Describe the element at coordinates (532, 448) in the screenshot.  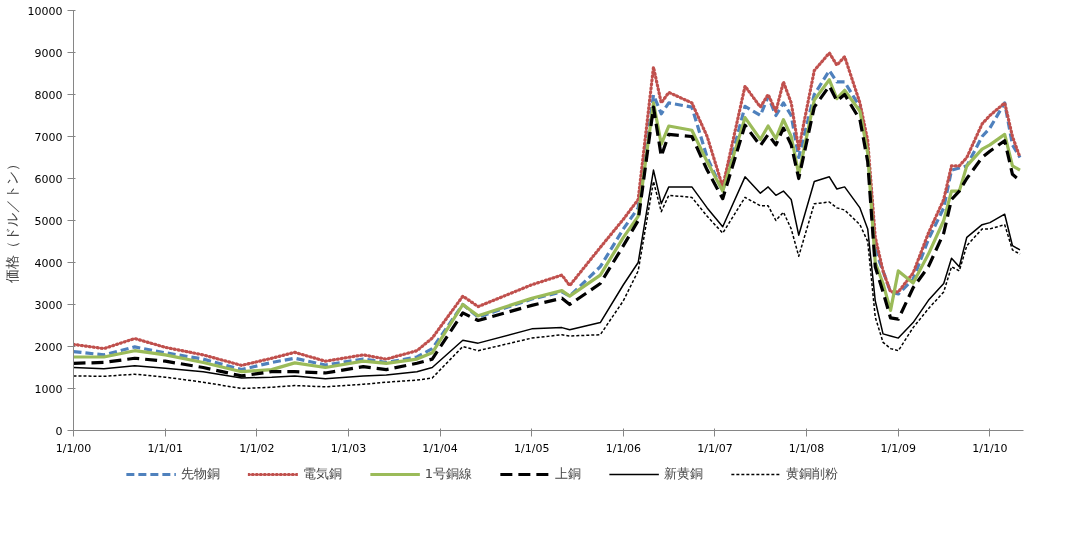
I see `x-tick-label: 1/1/05` at that location.